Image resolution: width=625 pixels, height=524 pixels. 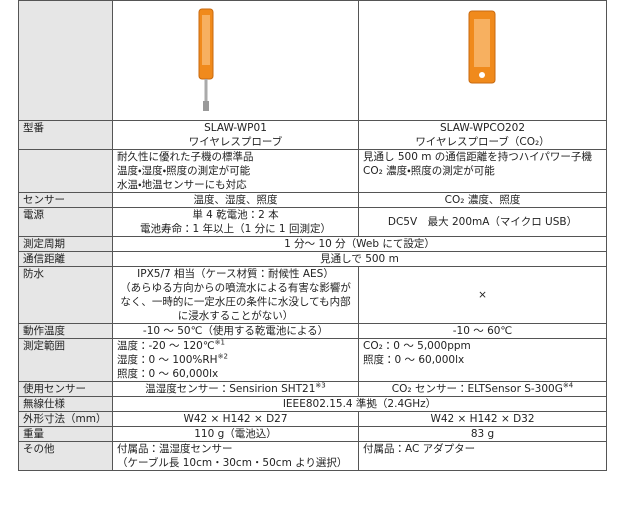 I want to click on footnote-mark: ※3, so click(x=320, y=385).